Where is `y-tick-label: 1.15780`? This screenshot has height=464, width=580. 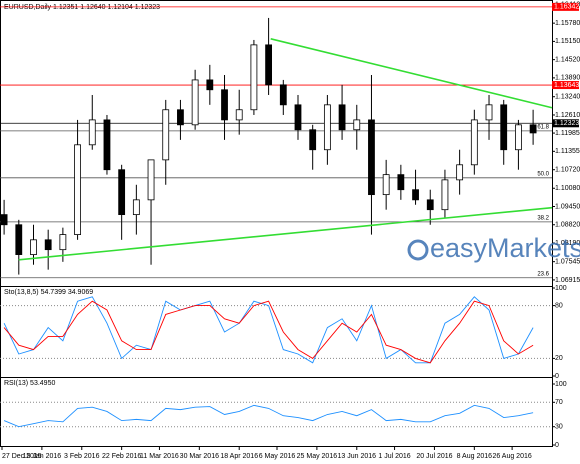
y-tick-label: 1.15780 is located at coordinates (567, 23).